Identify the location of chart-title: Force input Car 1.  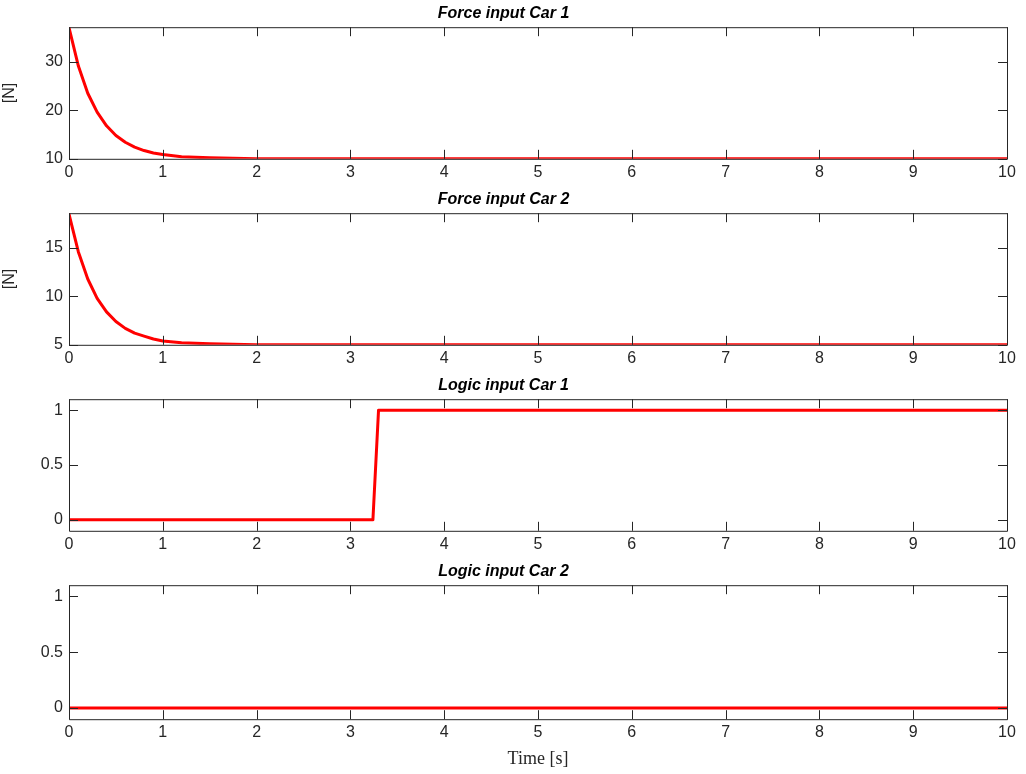
(503, 13).